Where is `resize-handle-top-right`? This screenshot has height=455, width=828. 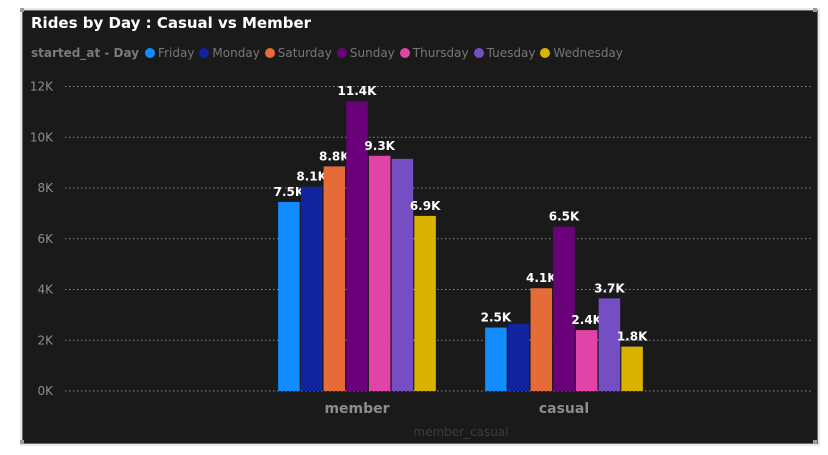
resize-handle-top-right is located at coordinates (815, 10).